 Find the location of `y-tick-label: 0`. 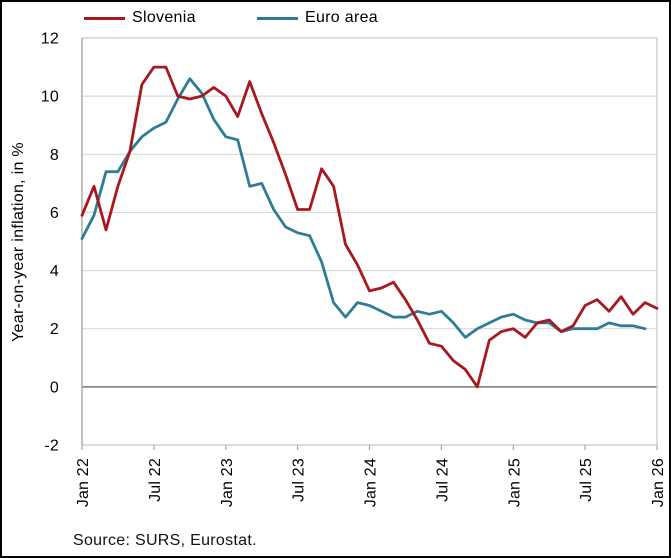

y-tick-label: 0 is located at coordinates (54, 387).